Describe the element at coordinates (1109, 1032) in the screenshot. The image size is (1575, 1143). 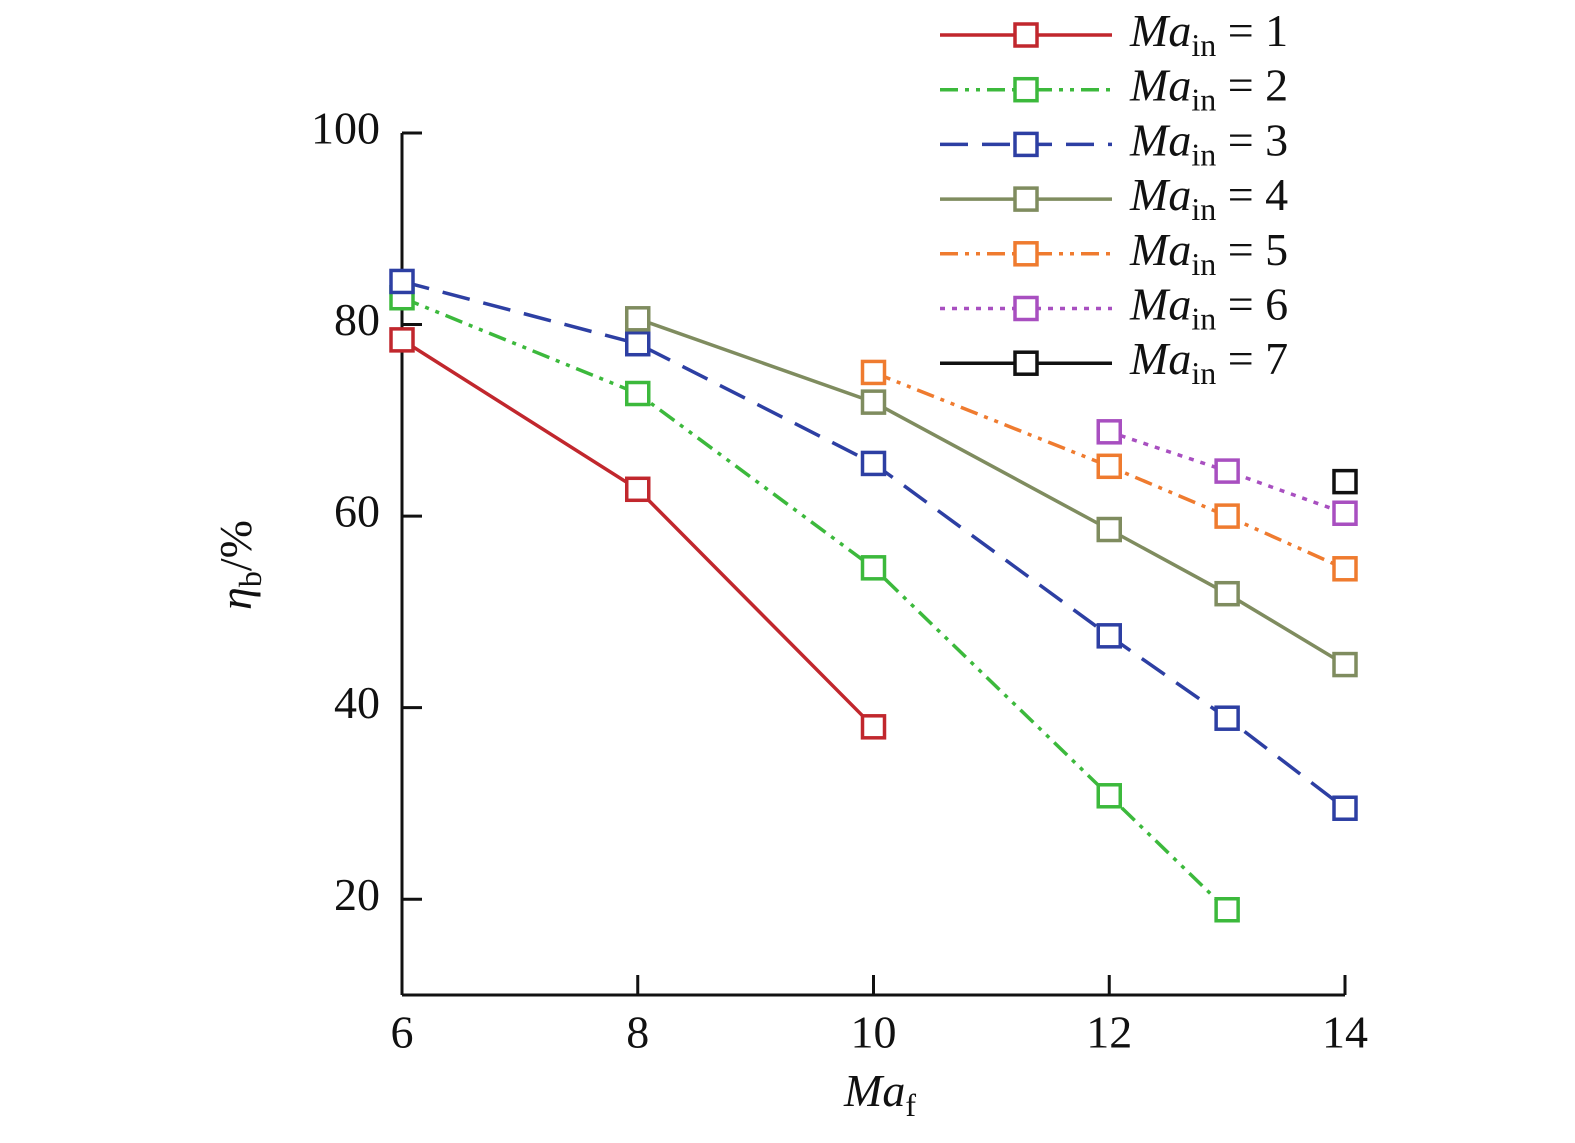
I see `x-tick-label: 12` at that location.